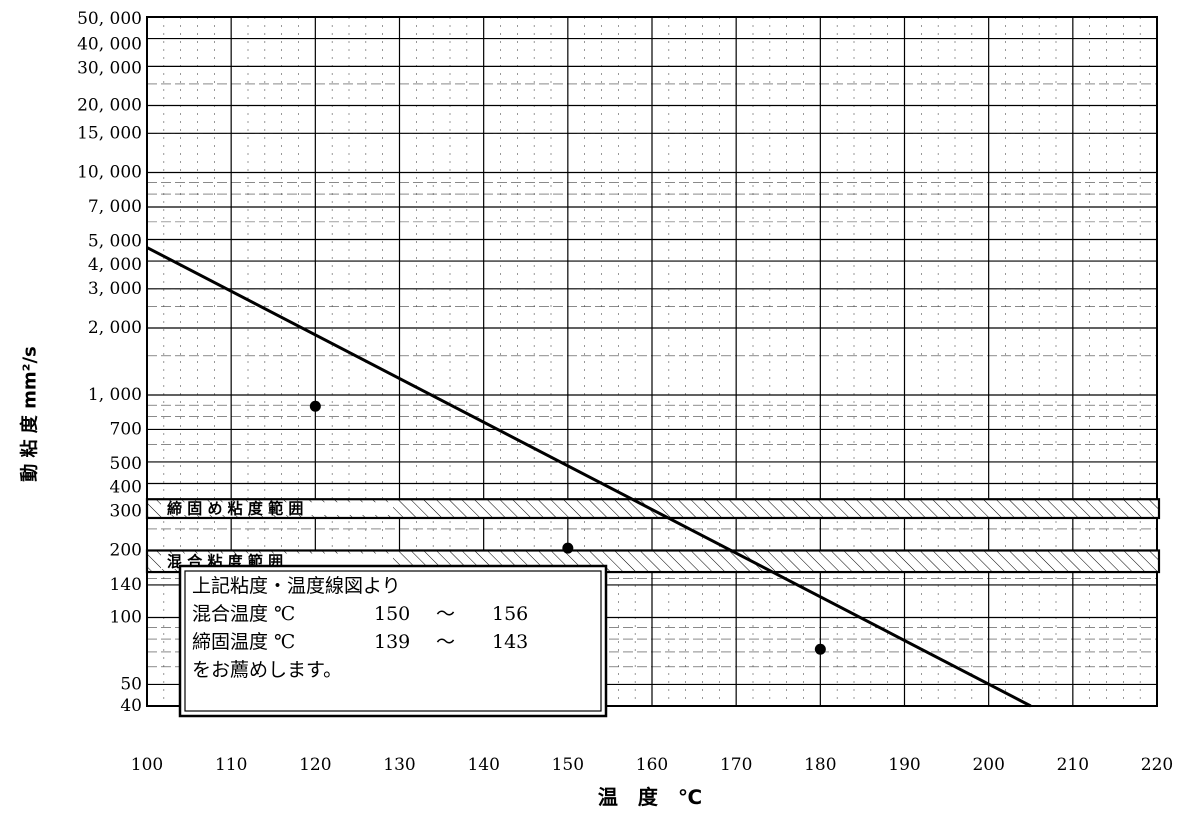 This screenshot has width=1182, height=813. I want to click on temp-from: 139, so click(392, 642).